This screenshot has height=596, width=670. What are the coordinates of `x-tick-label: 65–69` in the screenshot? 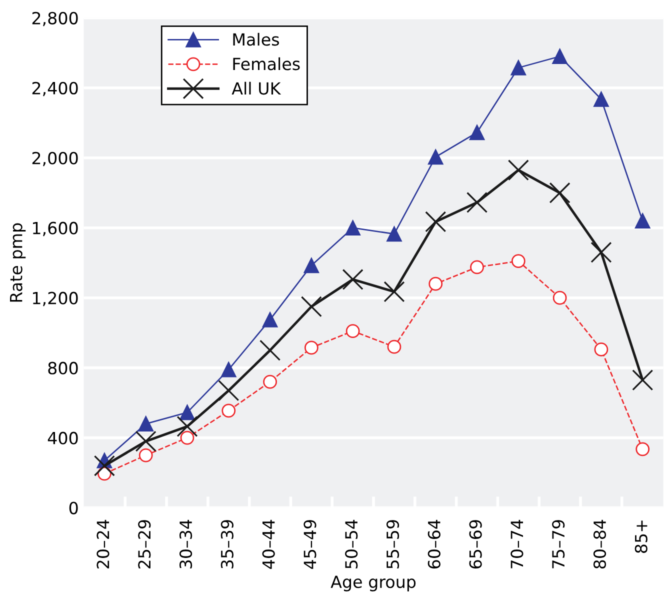 It's located at (475, 544).